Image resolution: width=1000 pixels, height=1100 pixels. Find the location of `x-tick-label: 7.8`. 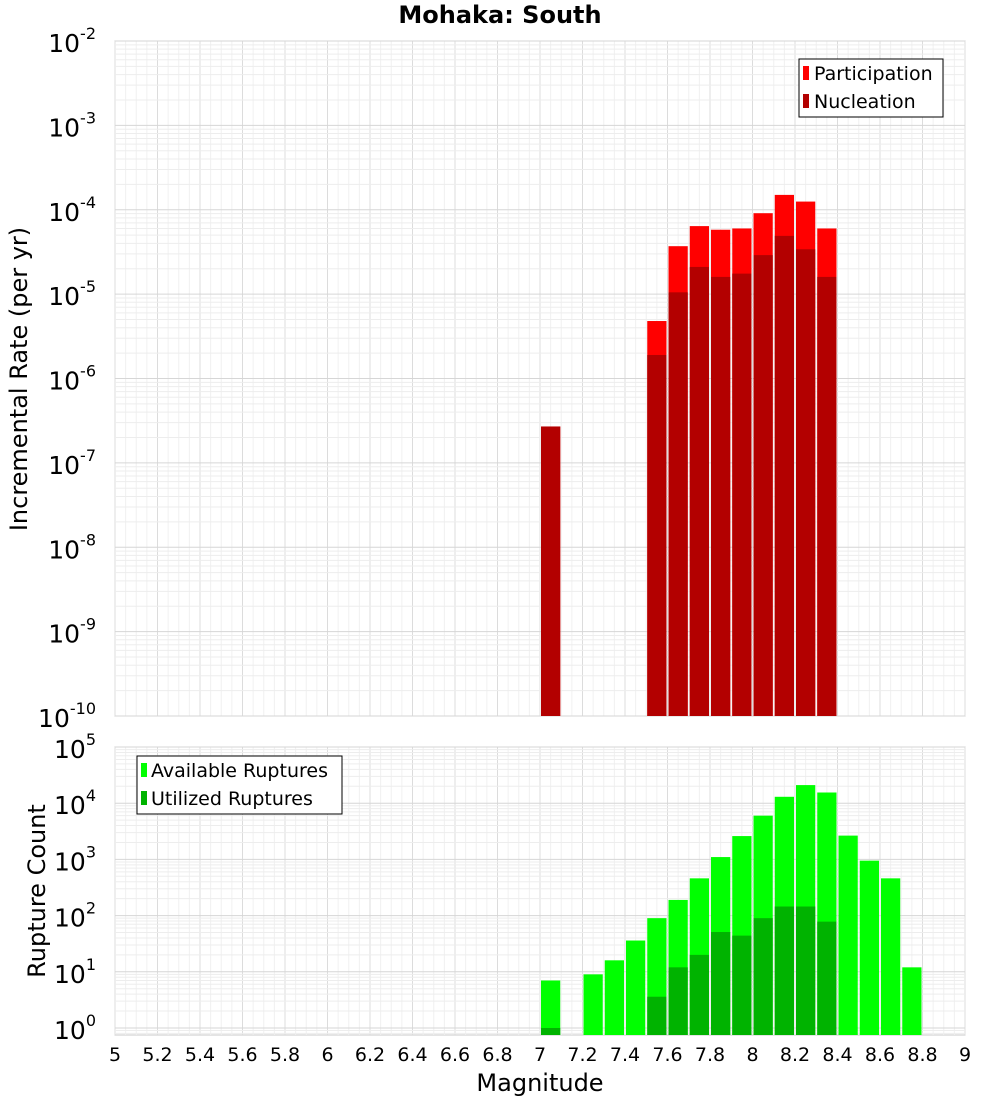

x-tick-label: 7.8 is located at coordinates (710, 1055).